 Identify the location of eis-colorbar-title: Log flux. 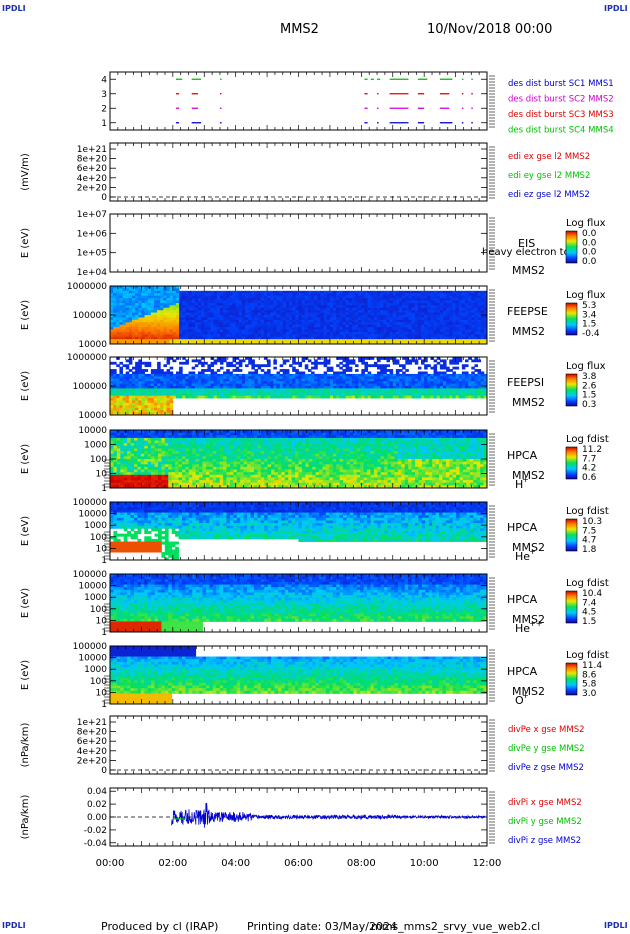
(586, 223).